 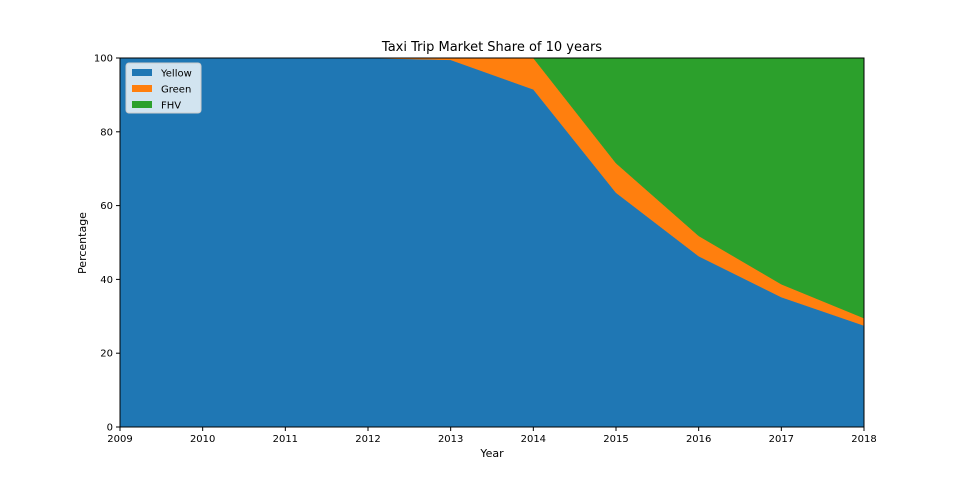 What do you see at coordinates (285, 439) in the screenshot?
I see `x-tick-label: 2011` at bounding box center [285, 439].